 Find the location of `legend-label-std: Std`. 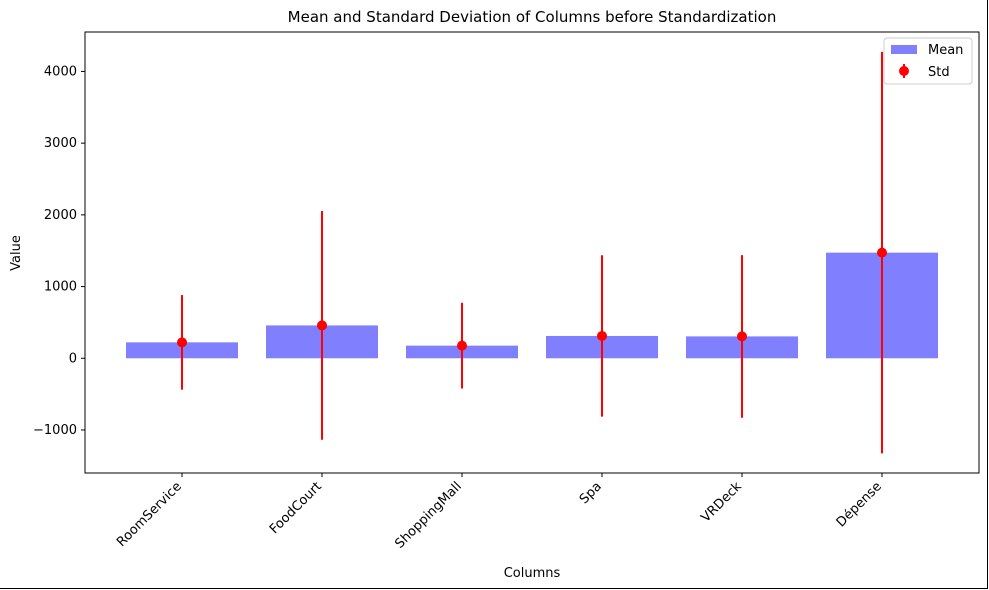

legend-label-std: Std is located at coordinates (939, 72).